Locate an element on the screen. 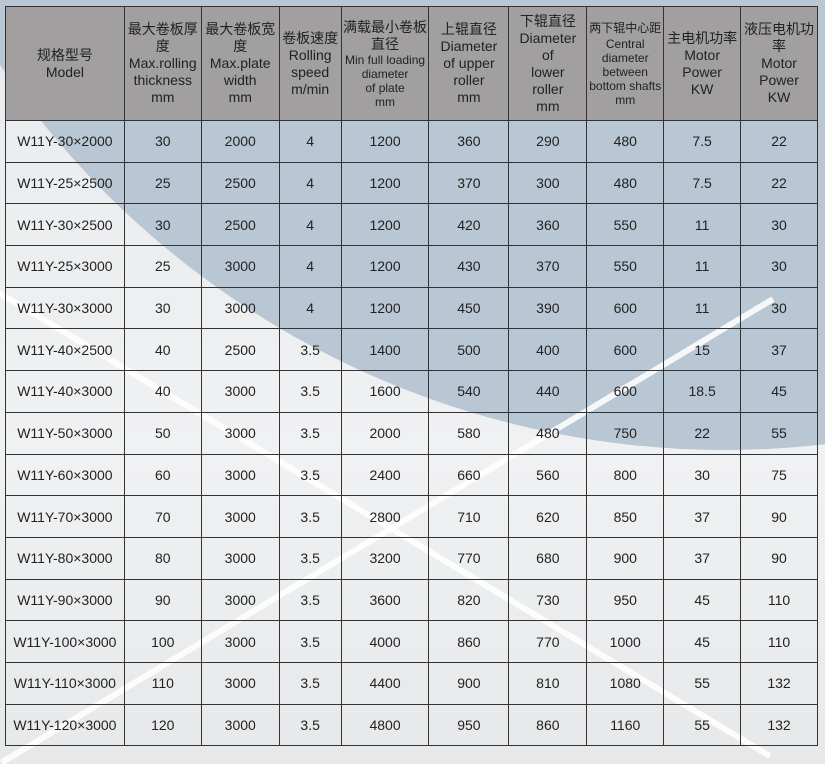 Image resolution: width=825 pixels, height=764 pixels. value-cell: 850 is located at coordinates (625, 516).